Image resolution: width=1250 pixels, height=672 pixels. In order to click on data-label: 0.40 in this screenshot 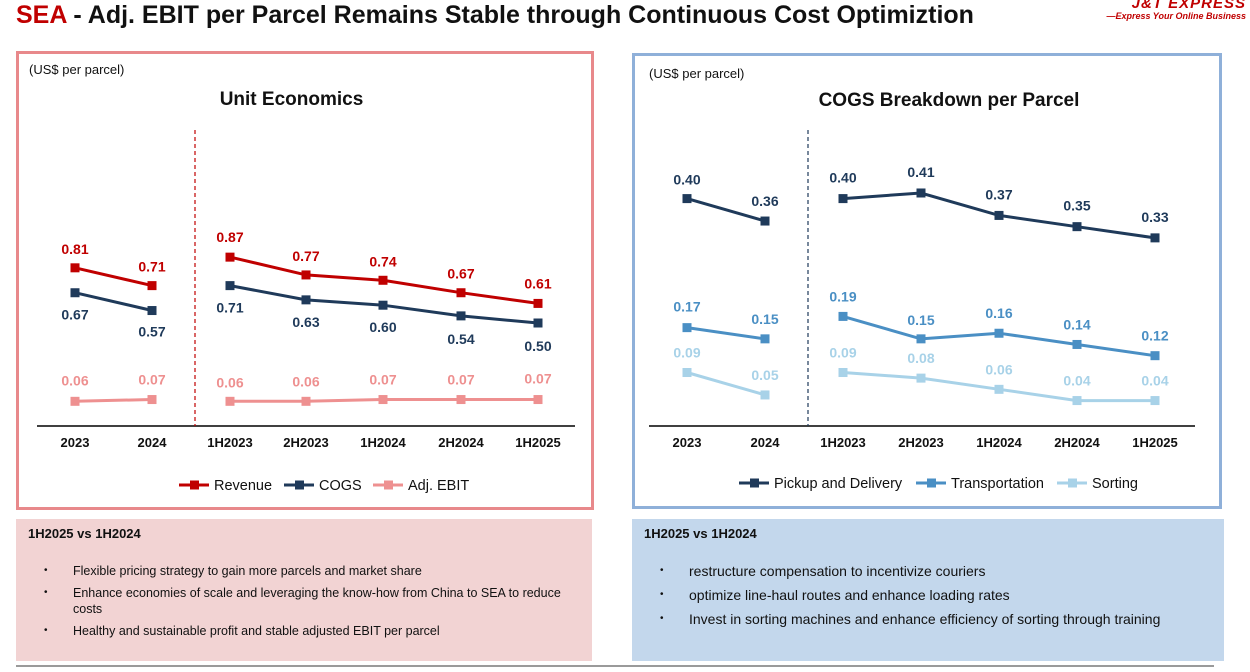, I will do `click(842, 178)`.